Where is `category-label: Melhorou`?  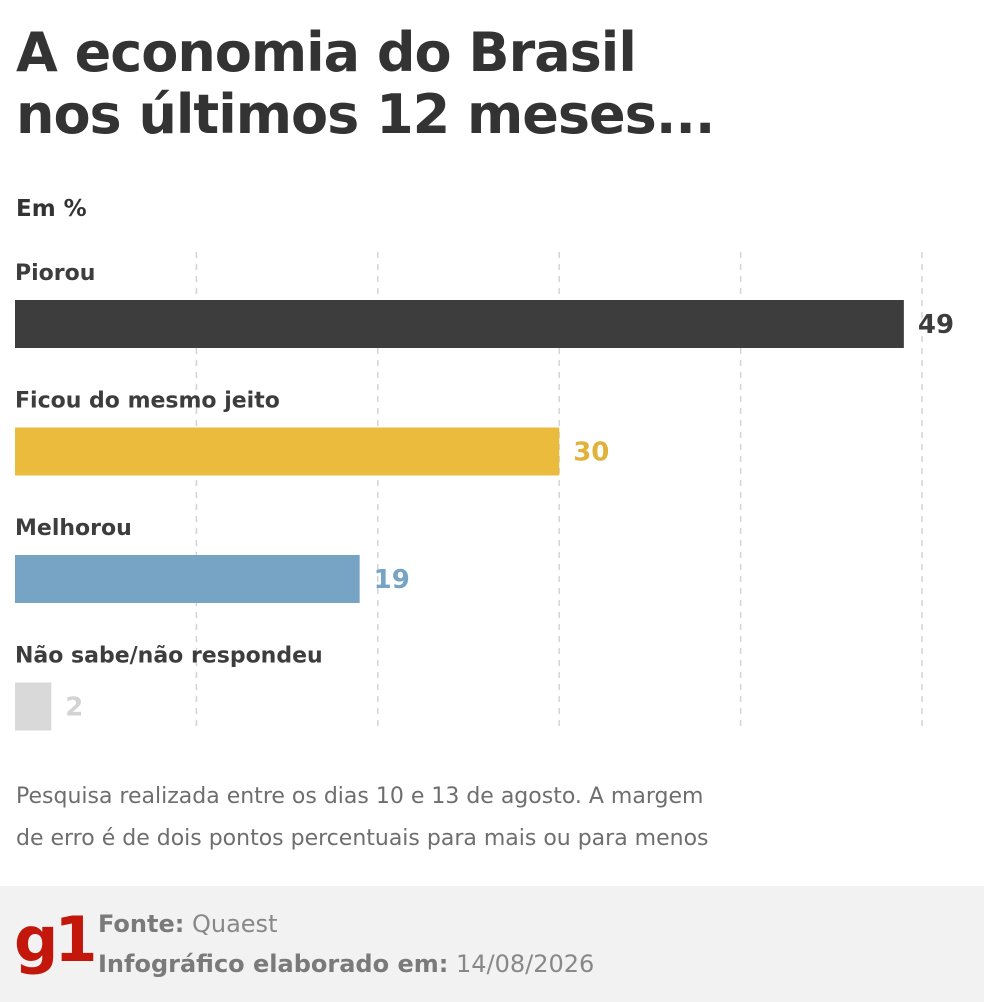
category-label: Melhorou is located at coordinates (73, 528).